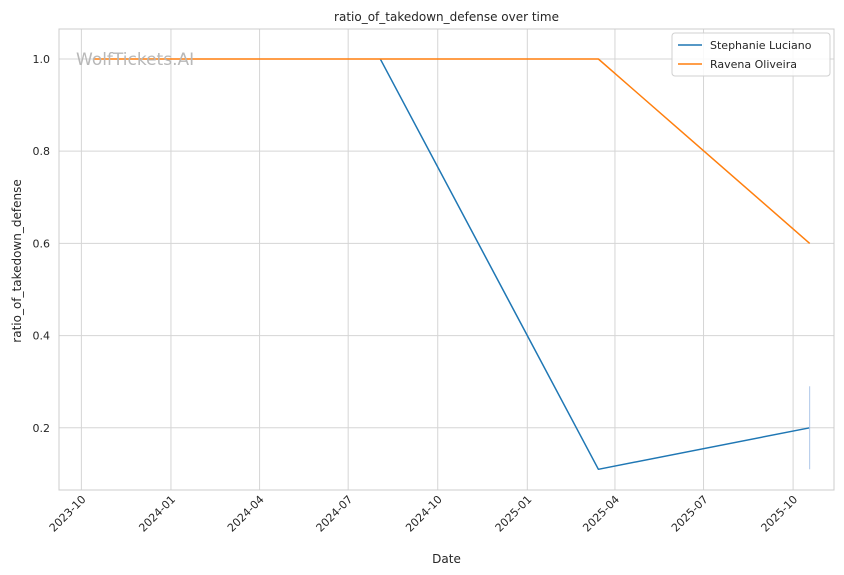  I want to click on x-axis-title: Date, so click(446, 559).